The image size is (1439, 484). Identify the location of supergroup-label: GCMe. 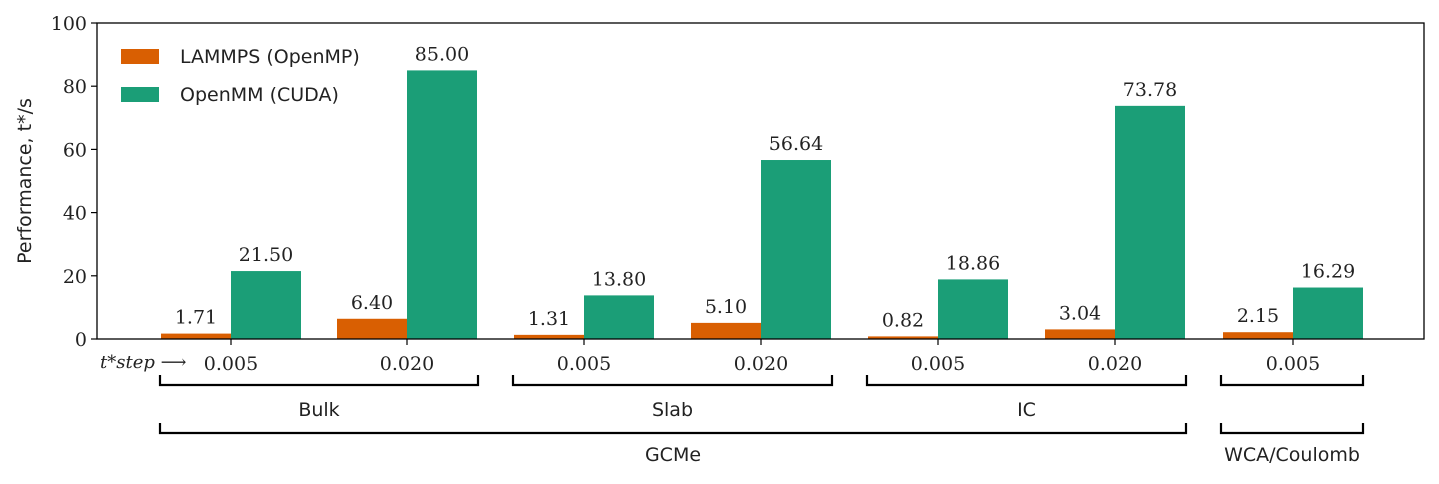
(673, 455).